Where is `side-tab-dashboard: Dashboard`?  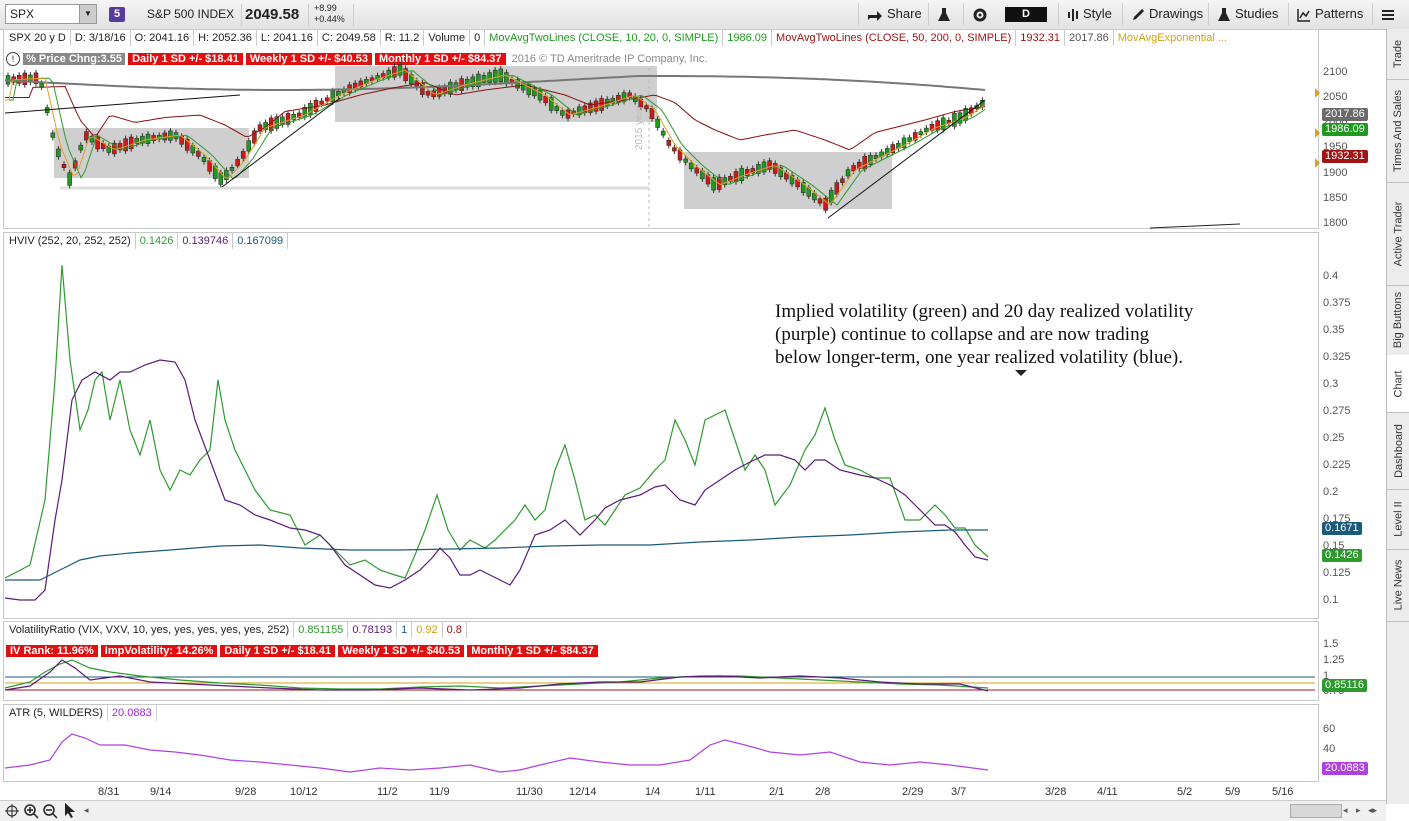
side-tab-dashboard: Dashboard is located at coordinates (1398, 451).